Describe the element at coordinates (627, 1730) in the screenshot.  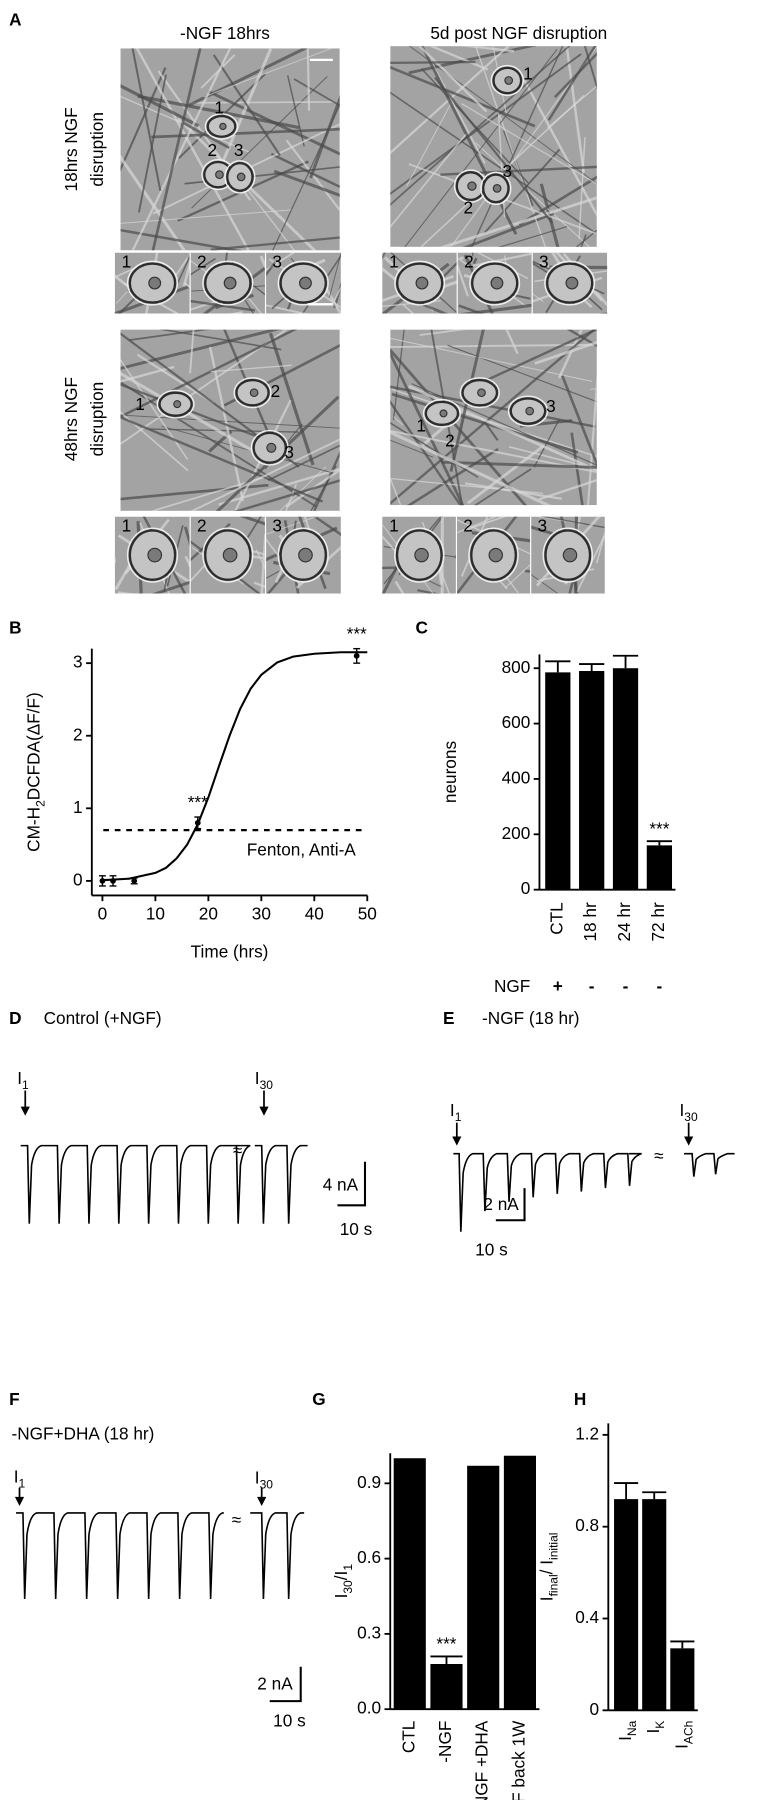
I see `x-tick-label: INa` at that location.